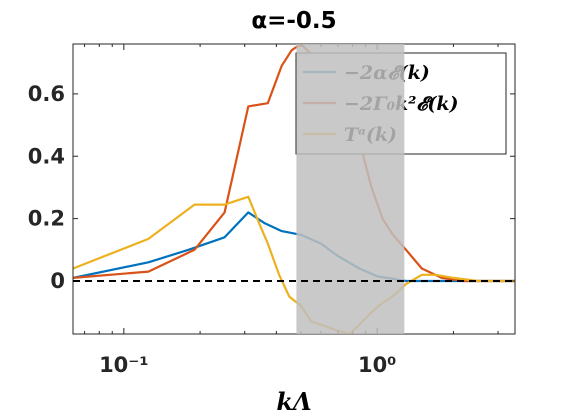 The width and height of the screenshot is (570, 420). I want to click on y-tick-label: 0, so click(57, 281).